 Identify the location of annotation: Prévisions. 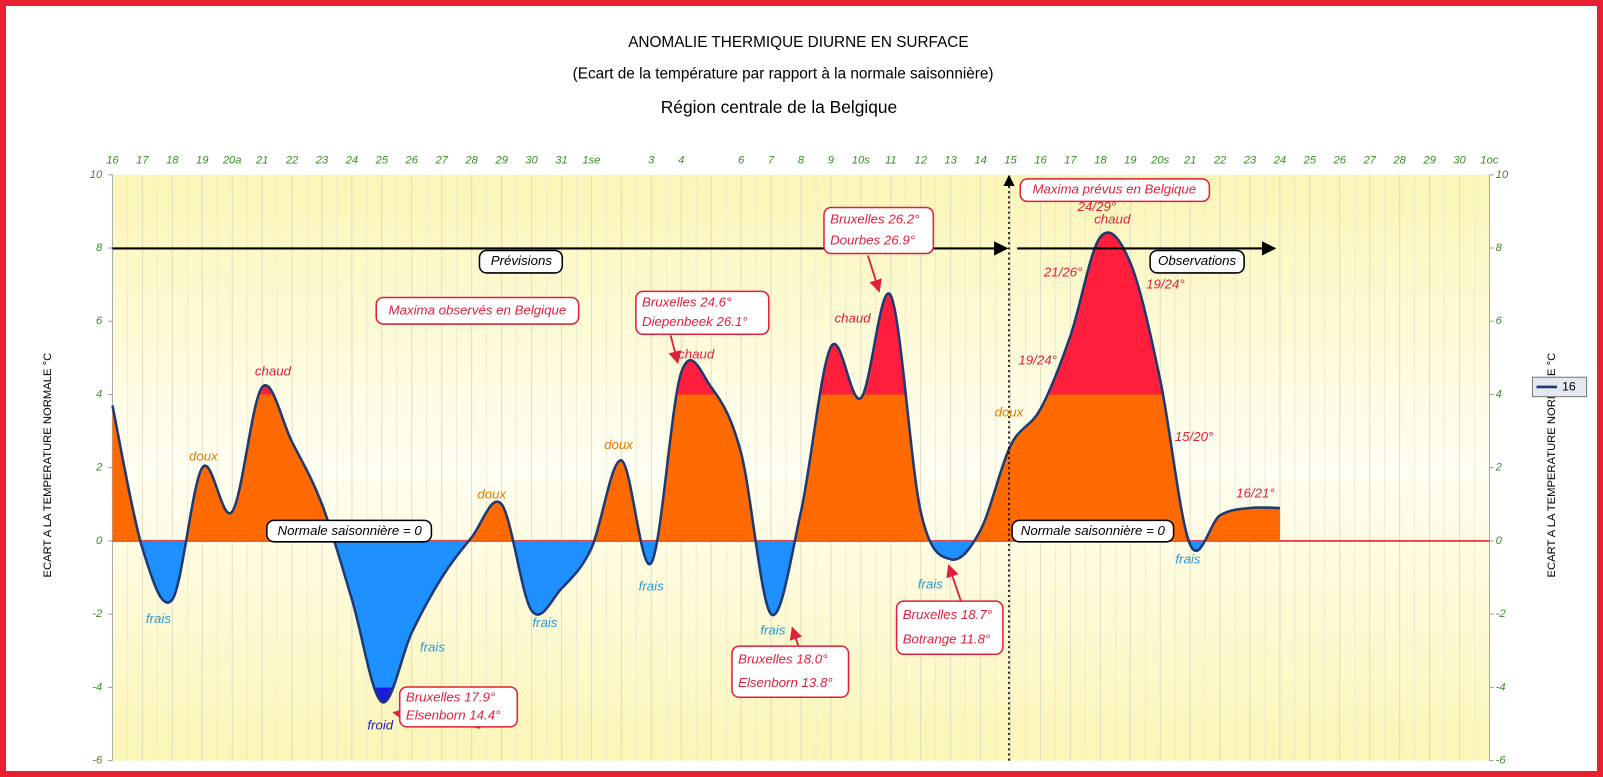
(522, 260).